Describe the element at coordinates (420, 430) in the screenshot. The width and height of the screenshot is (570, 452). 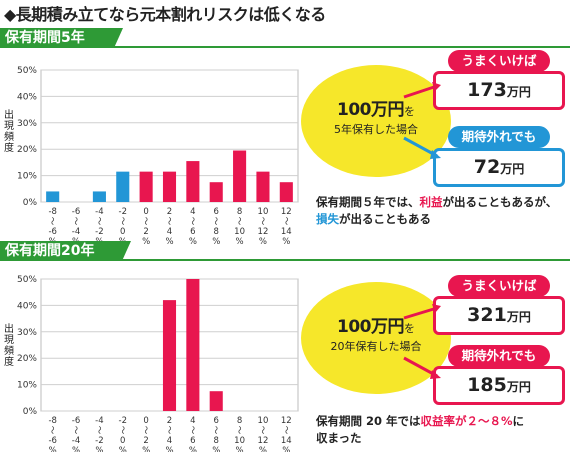
I see `note-20yr: 保有期間 20 年では収益率が２～８%に 収まった` at that location.